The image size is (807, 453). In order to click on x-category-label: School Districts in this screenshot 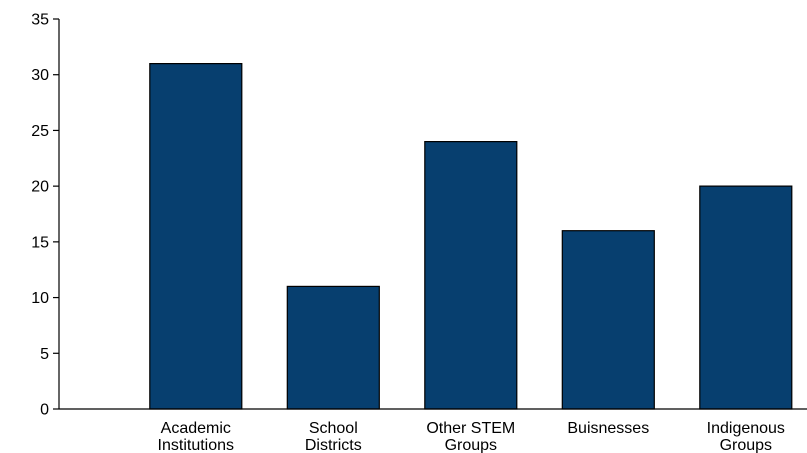, I will do `click(333, 436)`.